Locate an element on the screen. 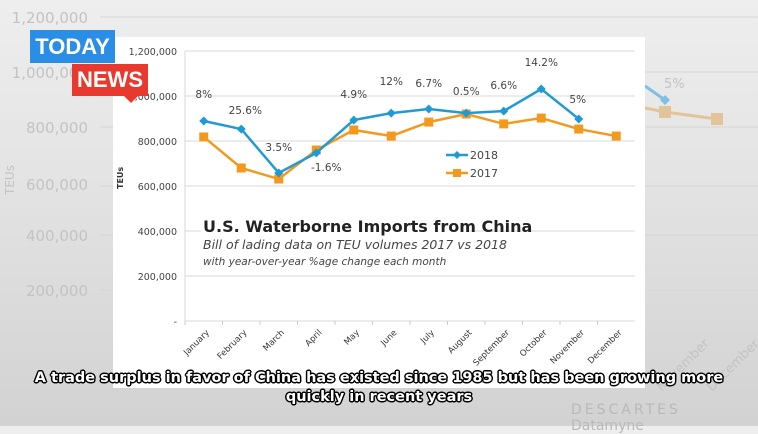  x-tick-label-november: November is located at coordinates (568, 347).